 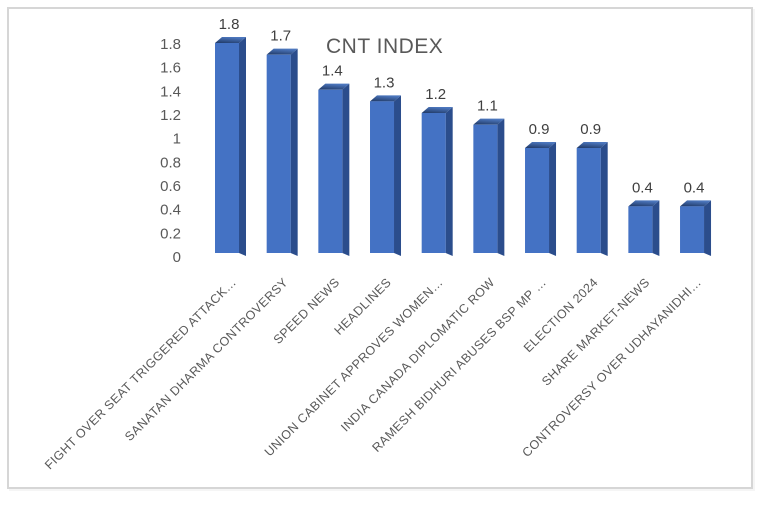 What do you see at coordinates (229, 24) in the screenshot?
I see `bar-value-label: 1.8` at bounding box center [229, 24].